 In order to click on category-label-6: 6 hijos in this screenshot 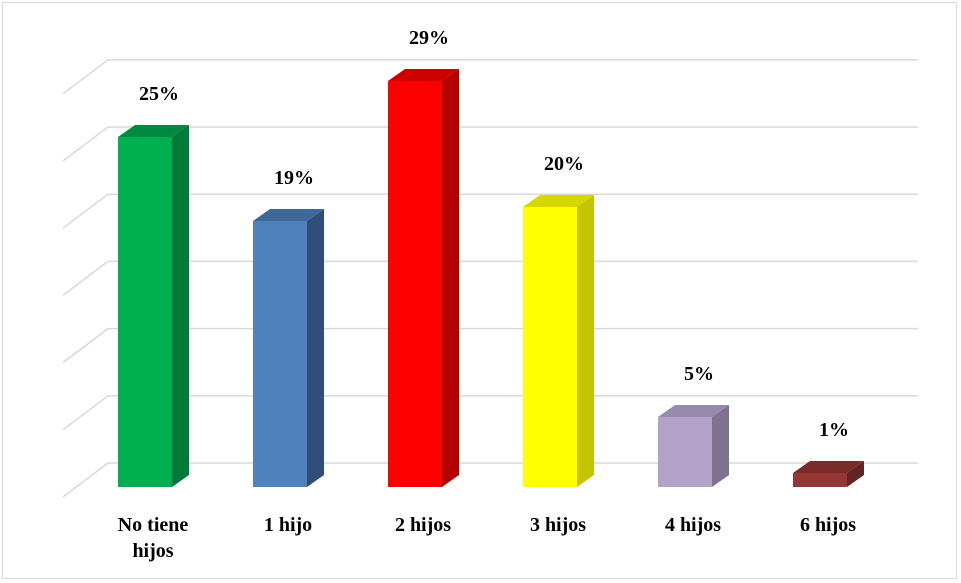, I will do `click(828, 525)`.